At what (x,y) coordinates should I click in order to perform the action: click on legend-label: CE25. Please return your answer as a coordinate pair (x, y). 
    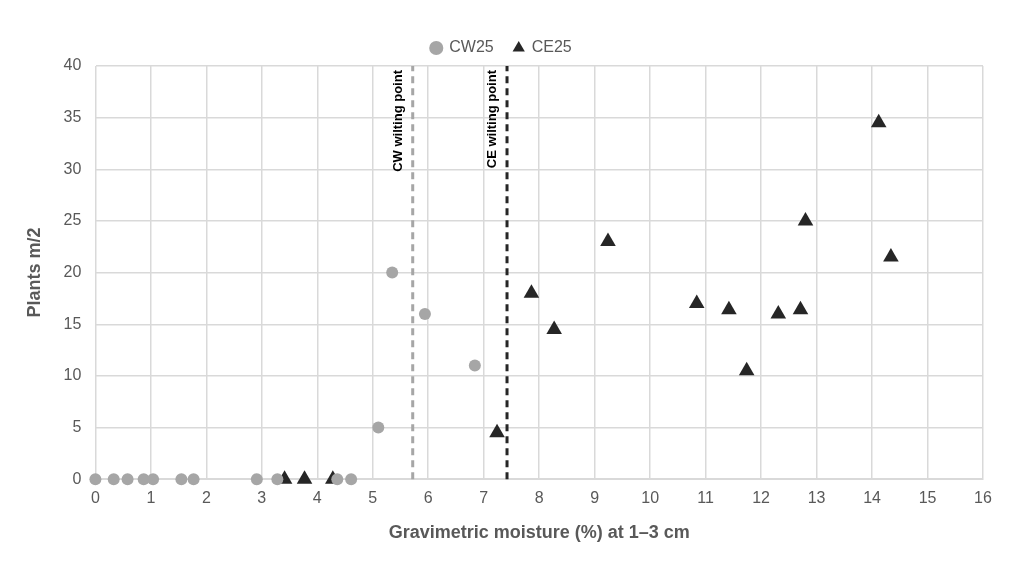
    Looking at the image, I should click on (551, 47).